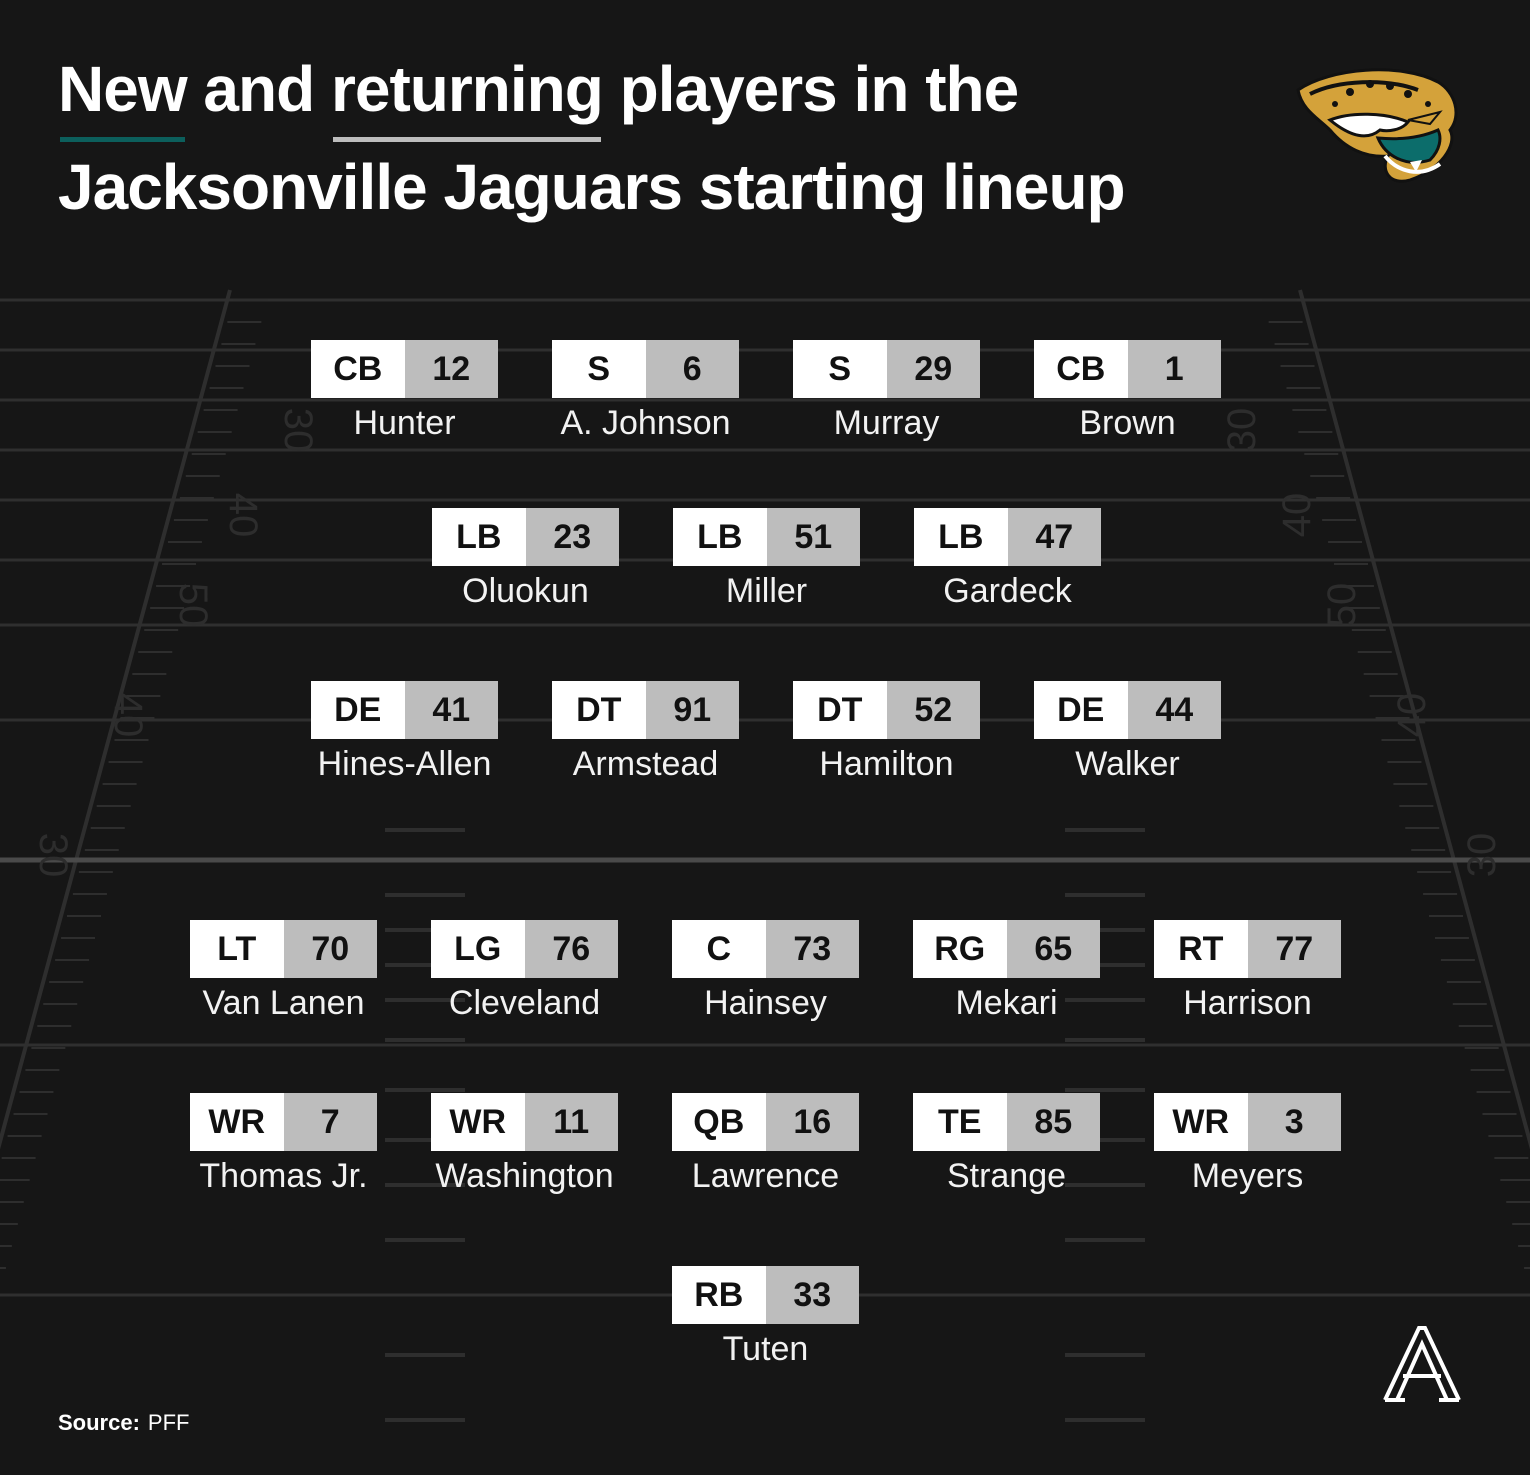 The height and width of the screenshot is (1475, 1530). Describe the element at coordinates (123, 91) in the screenshot. I see `title-word-new: New` at that location.